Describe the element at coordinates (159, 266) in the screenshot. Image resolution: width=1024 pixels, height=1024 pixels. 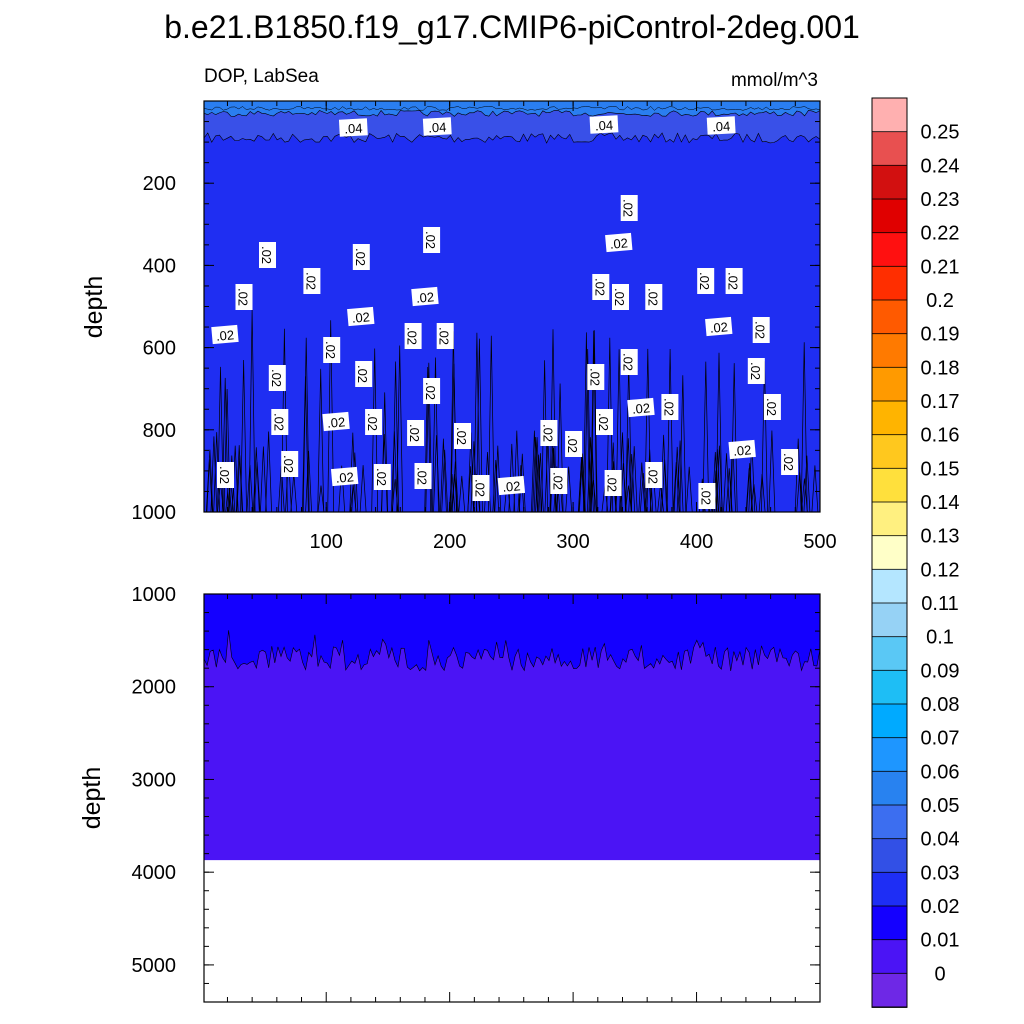
I see `upper-y-tick-label: 400` at that location.